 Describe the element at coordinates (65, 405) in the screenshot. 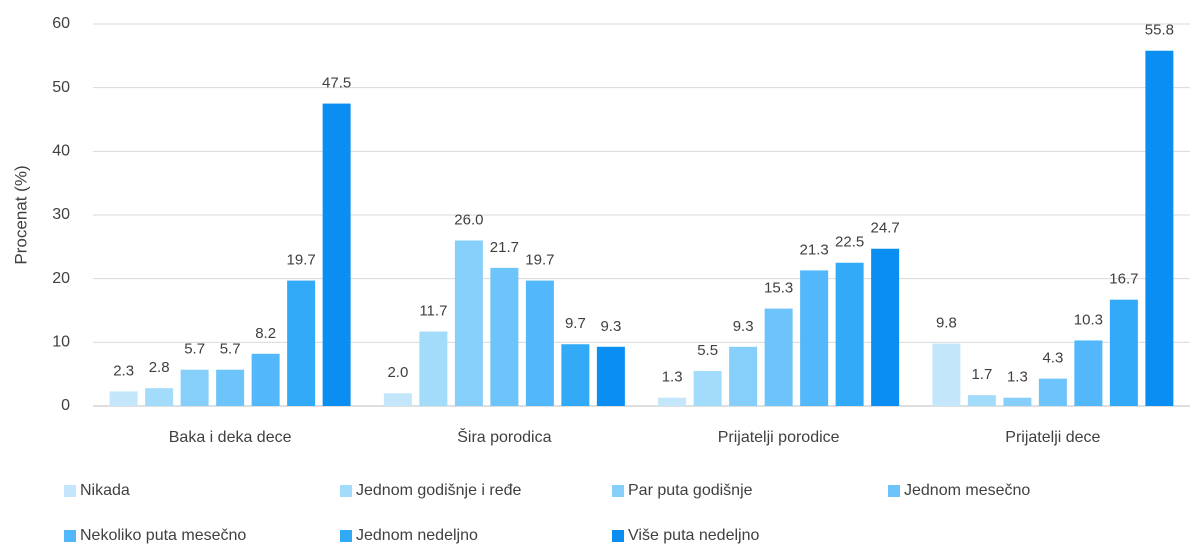

I see `y-tick-label: 0` at that location.